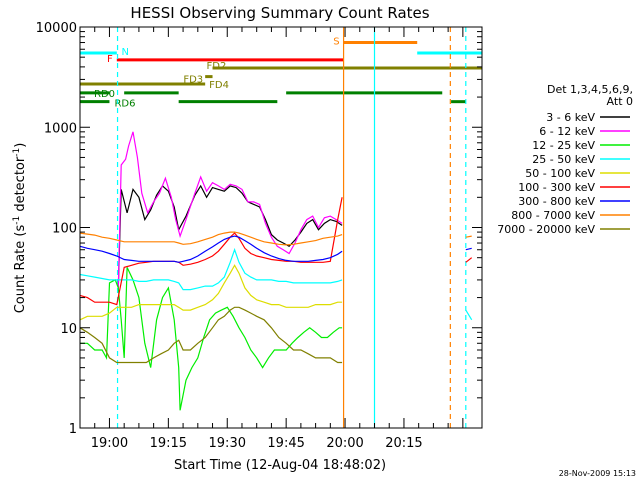 This screenshot has width=640, height=480. What do you see at coordinates (563, 145) in the screenshot?
I see `legend-label: 12 - 25 keV` at bounding box center [563, 145].